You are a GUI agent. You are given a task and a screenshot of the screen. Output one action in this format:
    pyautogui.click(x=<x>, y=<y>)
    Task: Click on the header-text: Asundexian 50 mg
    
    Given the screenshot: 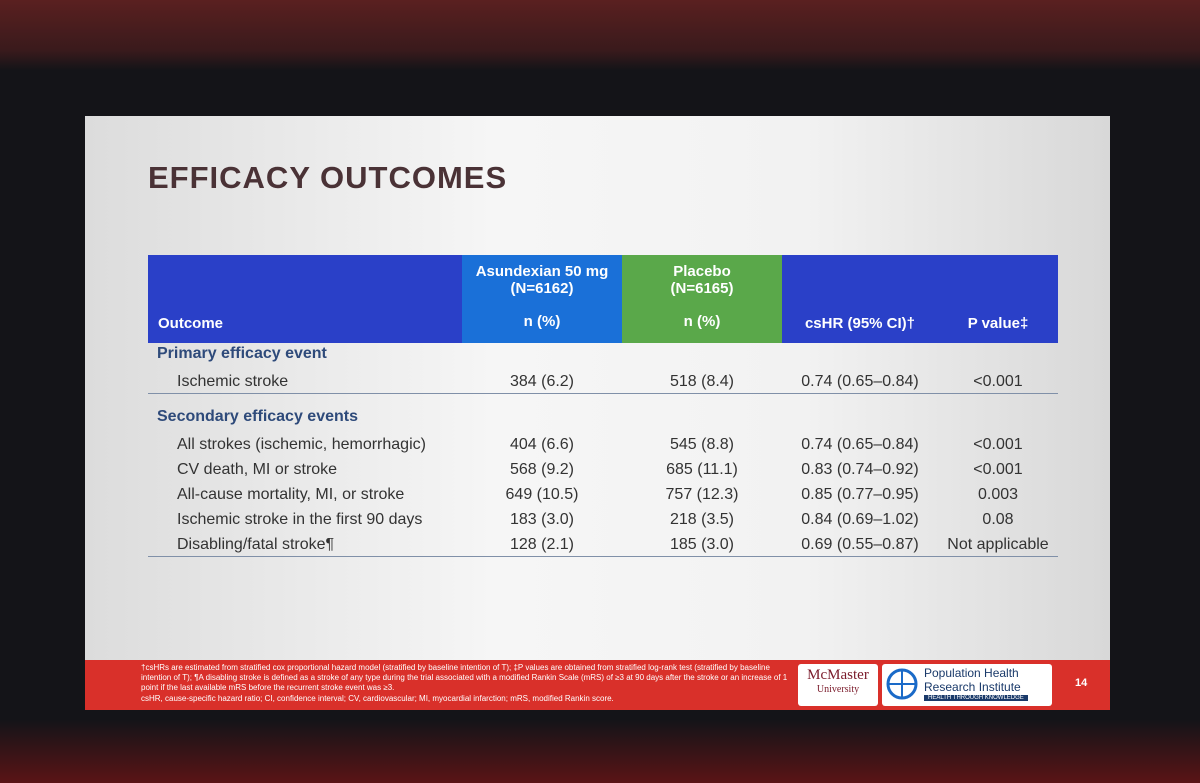 What is the action you would take?
    pyautogui.click(x=542, y=271)
    